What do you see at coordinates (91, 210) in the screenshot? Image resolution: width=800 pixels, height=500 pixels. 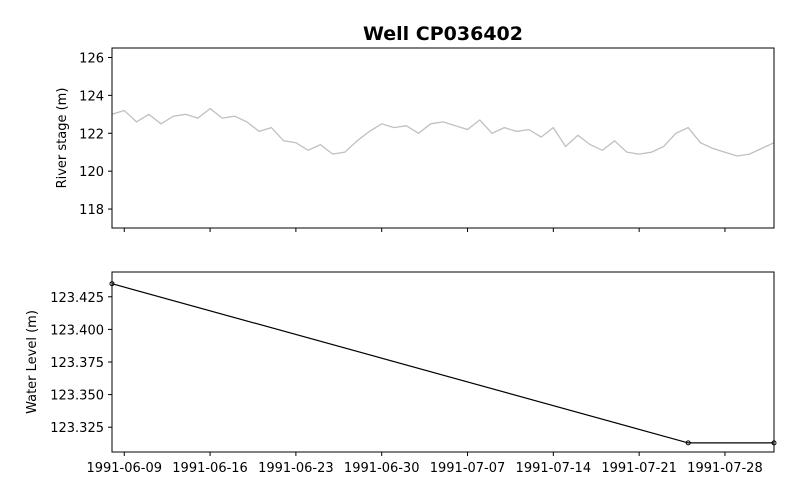 I see `y-tick-label: 118` at bounding box center [91, 210].